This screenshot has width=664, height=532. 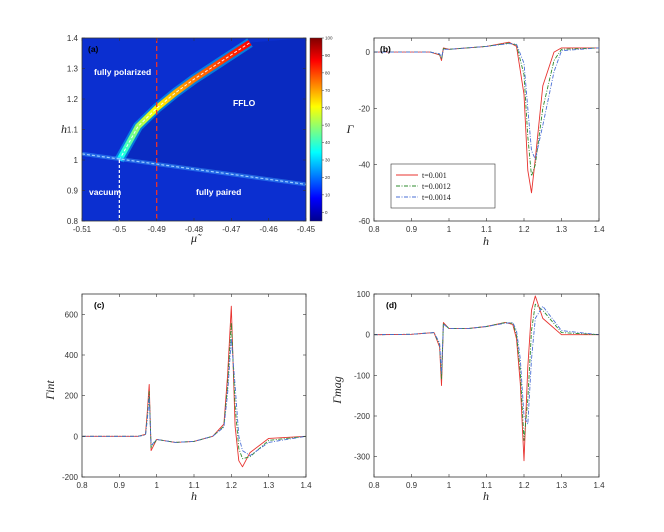 I want to click on colorbar, so click(x=316, y=129).